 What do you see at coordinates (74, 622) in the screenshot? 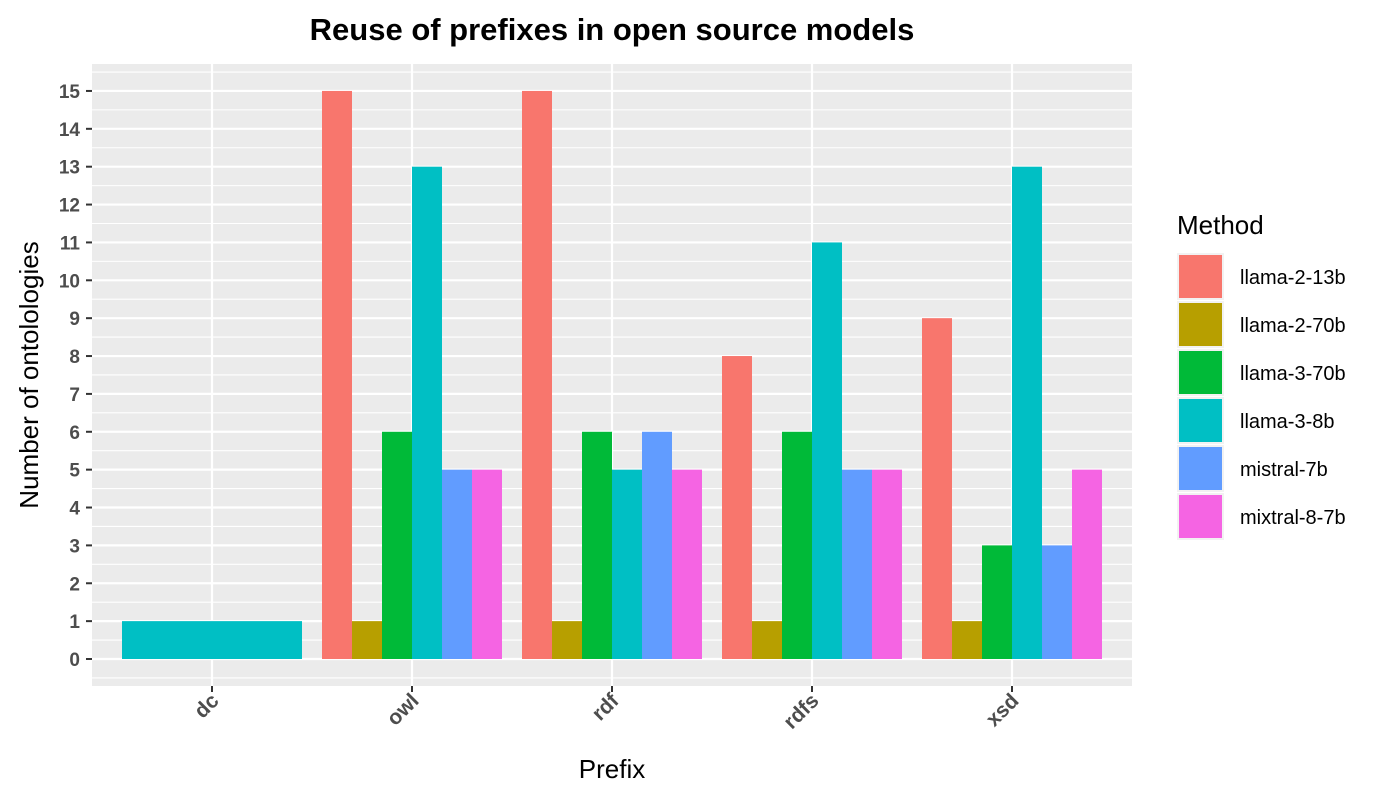
I see `y-tick-label: 1` at bounding box center [74, 622].